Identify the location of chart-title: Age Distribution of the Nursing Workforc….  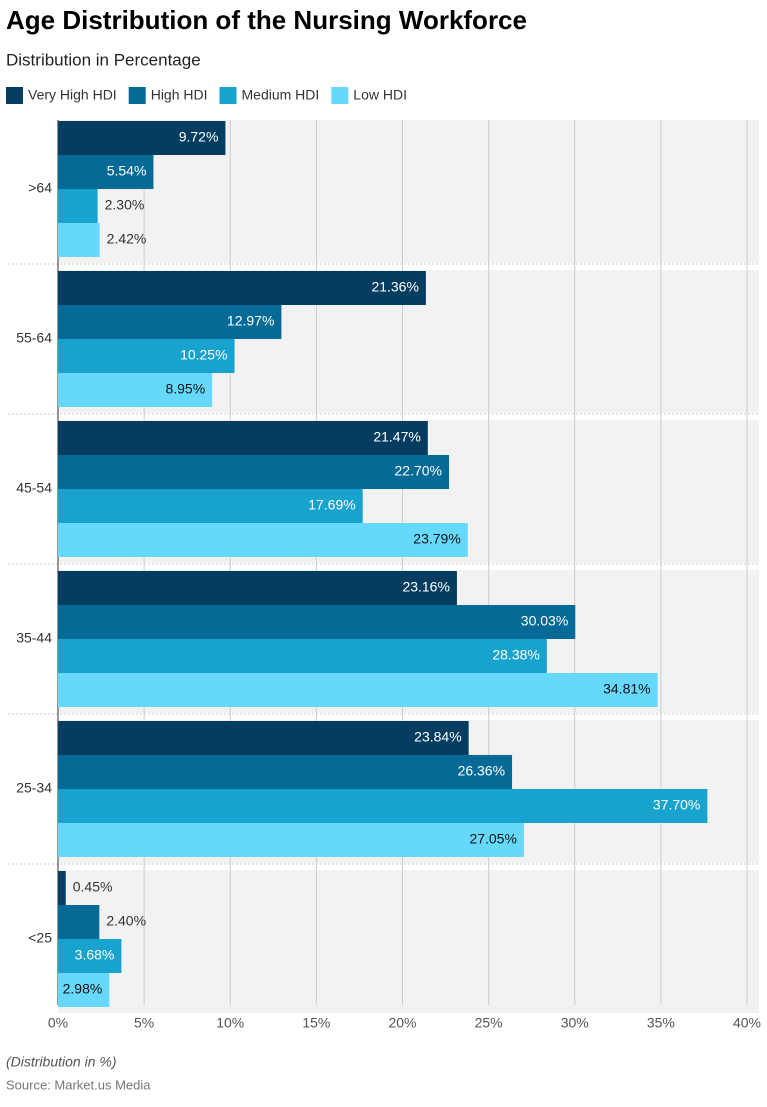
(266, 20).